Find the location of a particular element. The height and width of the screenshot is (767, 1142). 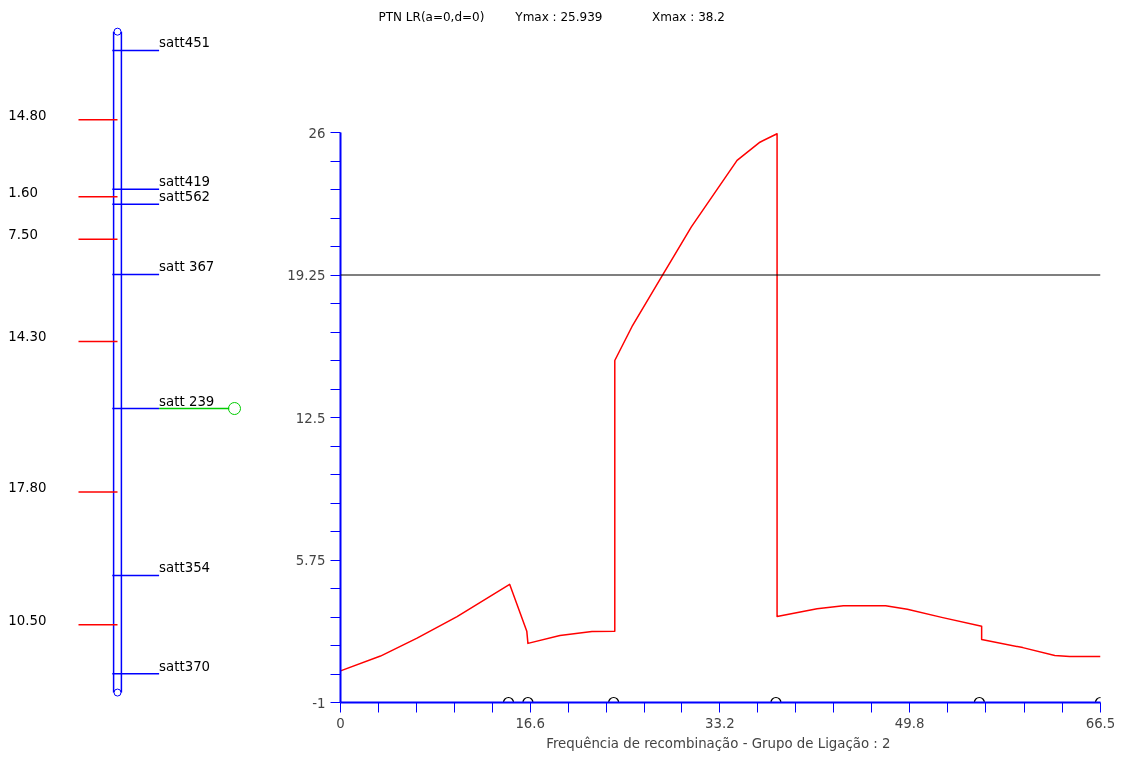

x-tick-label: 33.2 is located at coordinates (720, 723).